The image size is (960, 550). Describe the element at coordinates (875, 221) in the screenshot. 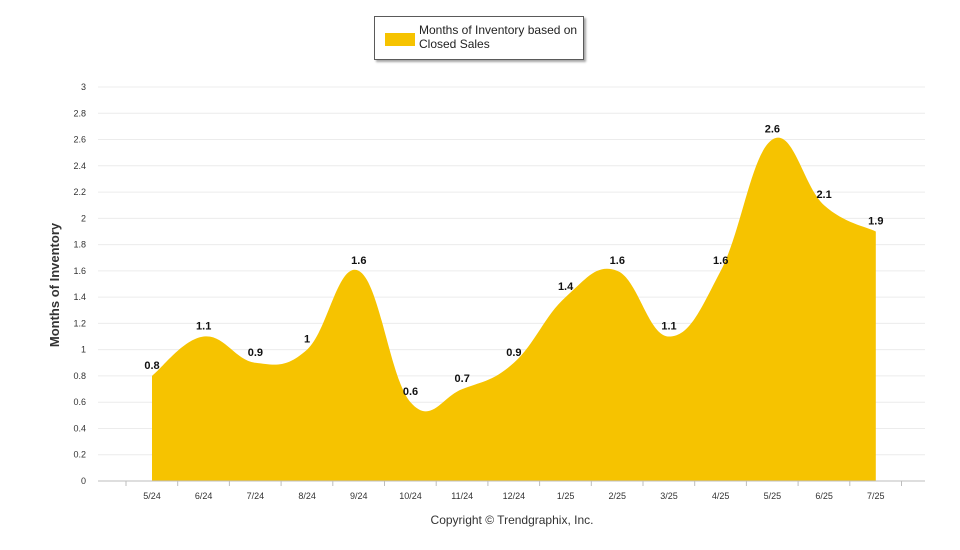

I see `data-label: 1.9` at that location.